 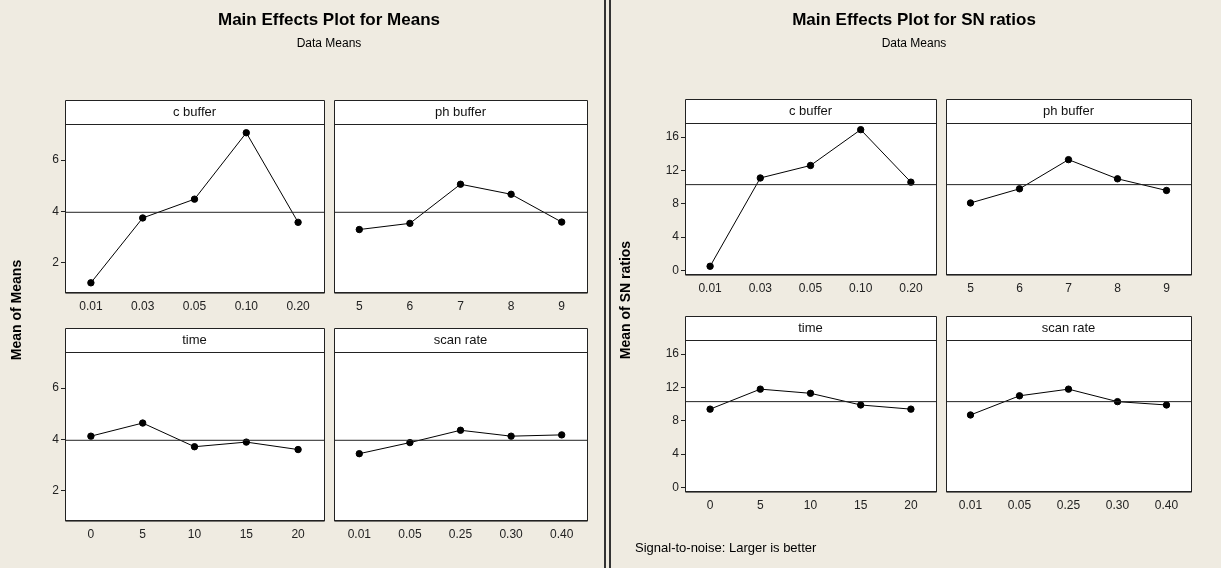 I want to click on text: Signal-to-noise: Larger is better, so click(x=726, y=547).